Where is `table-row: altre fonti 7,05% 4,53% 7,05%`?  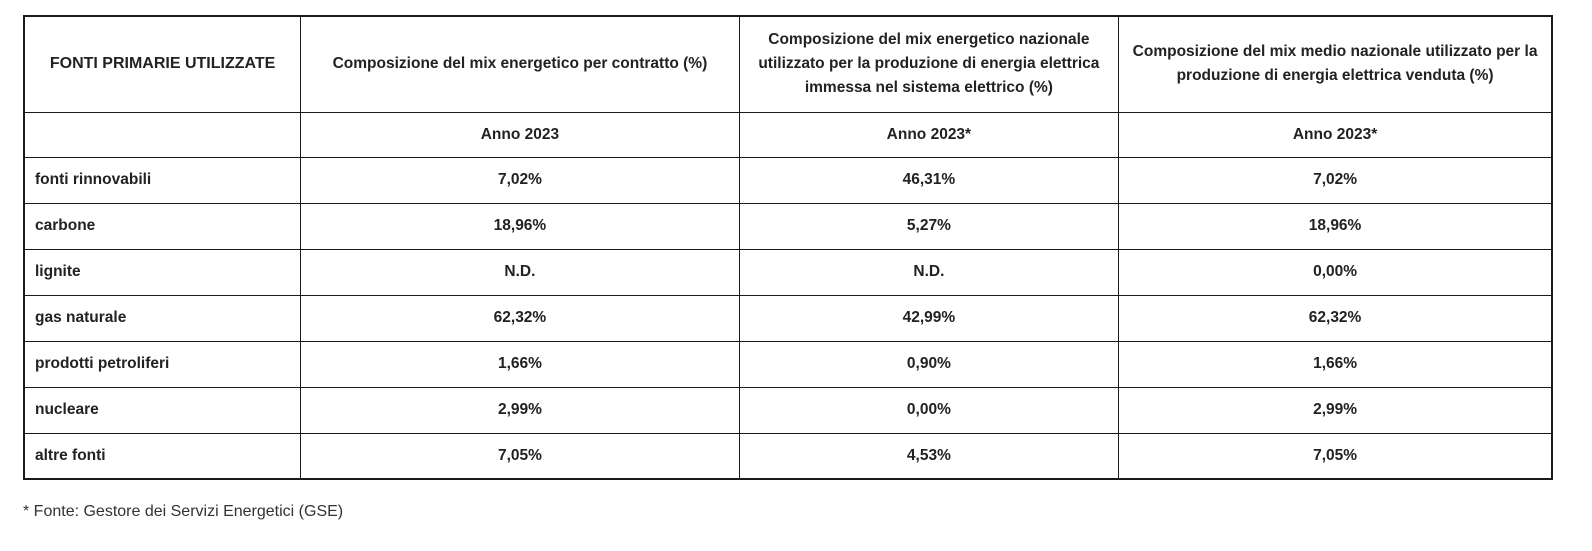 table-row: altre fonti 7,05% 4,53% 7,05% is located at coordinates (788, 456).